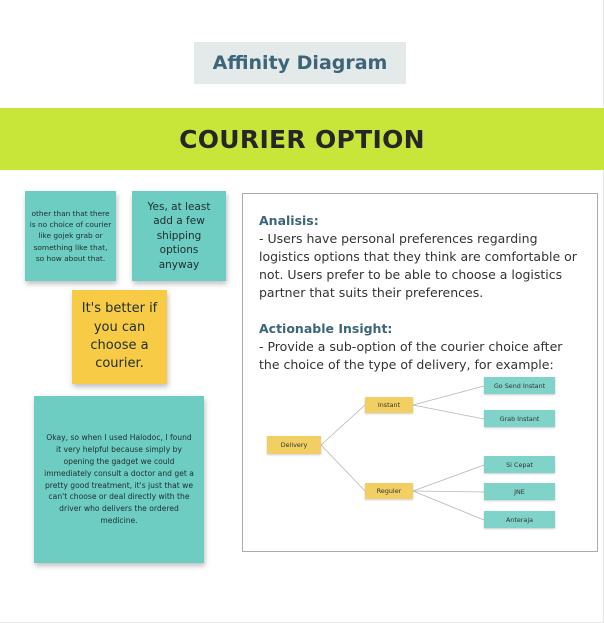 This screenshot has width=604, height=623. I want to click on node-label: Reguler, so click(389, 491).